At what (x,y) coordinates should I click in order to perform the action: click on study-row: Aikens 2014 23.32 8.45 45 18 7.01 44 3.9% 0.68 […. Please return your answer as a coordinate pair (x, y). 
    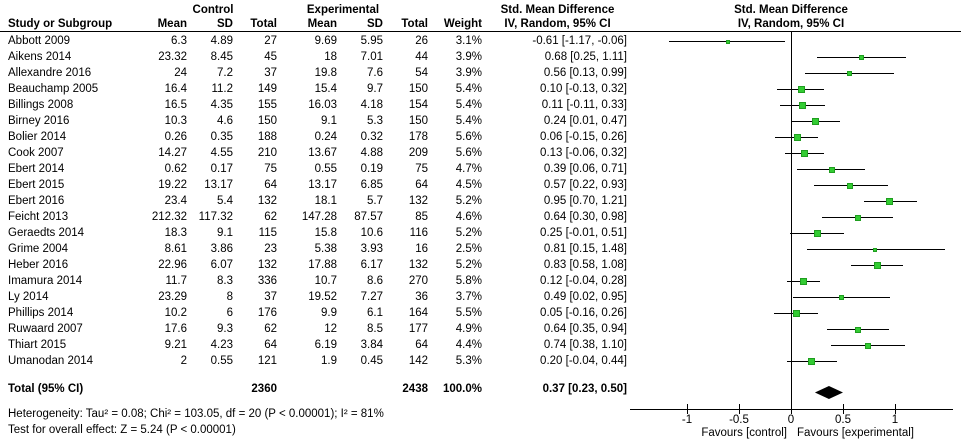
    Looking at the image, I should click on (315, 57).